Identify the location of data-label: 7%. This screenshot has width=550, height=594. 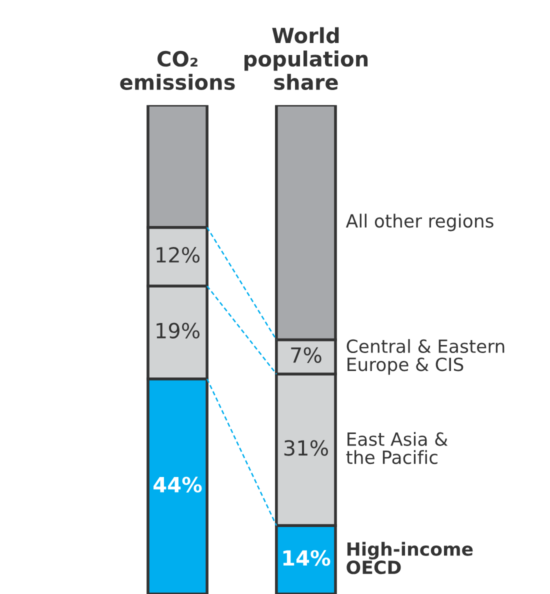
(306, 355).